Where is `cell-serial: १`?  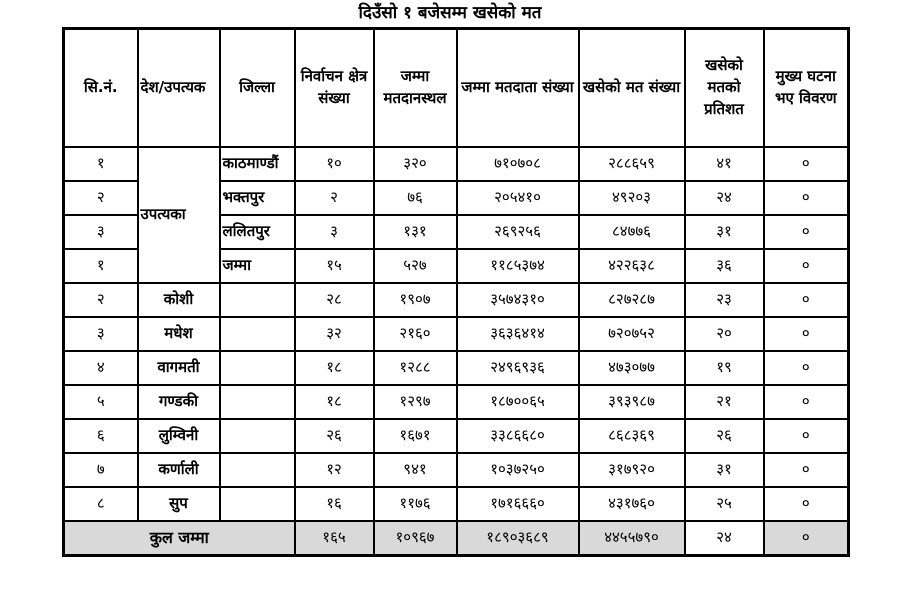 cell-serial: १ is located at coordinates (100, 265).